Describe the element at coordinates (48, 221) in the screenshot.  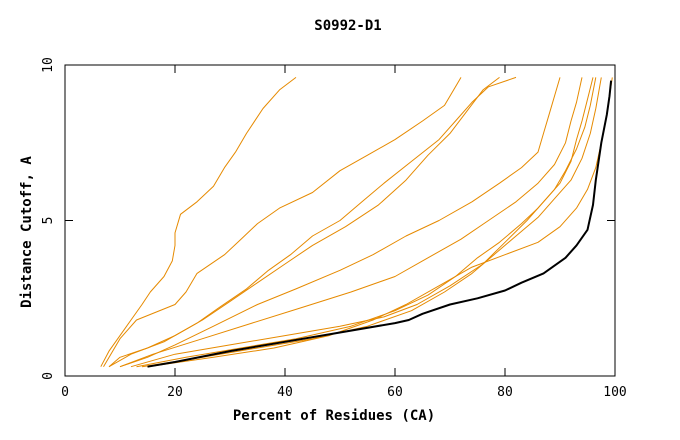
I see `y-tick-label: 5` at that location.